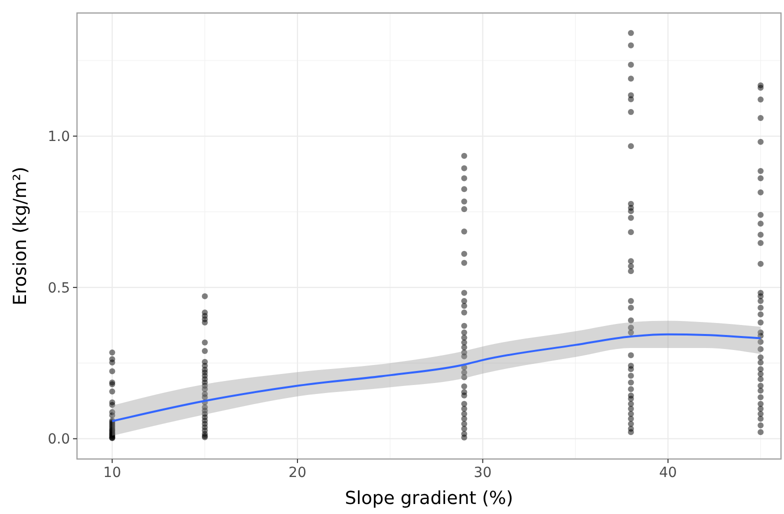  Describe the element at coordinates (59, 288) in the screenshot. I see `y-tick-label: 0.5` at that location.